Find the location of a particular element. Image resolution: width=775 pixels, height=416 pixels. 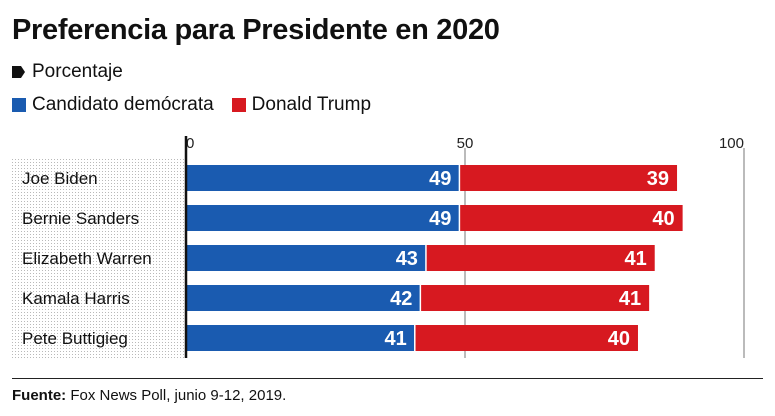

legend-swatch-trump is located at coordinates (238, 105).